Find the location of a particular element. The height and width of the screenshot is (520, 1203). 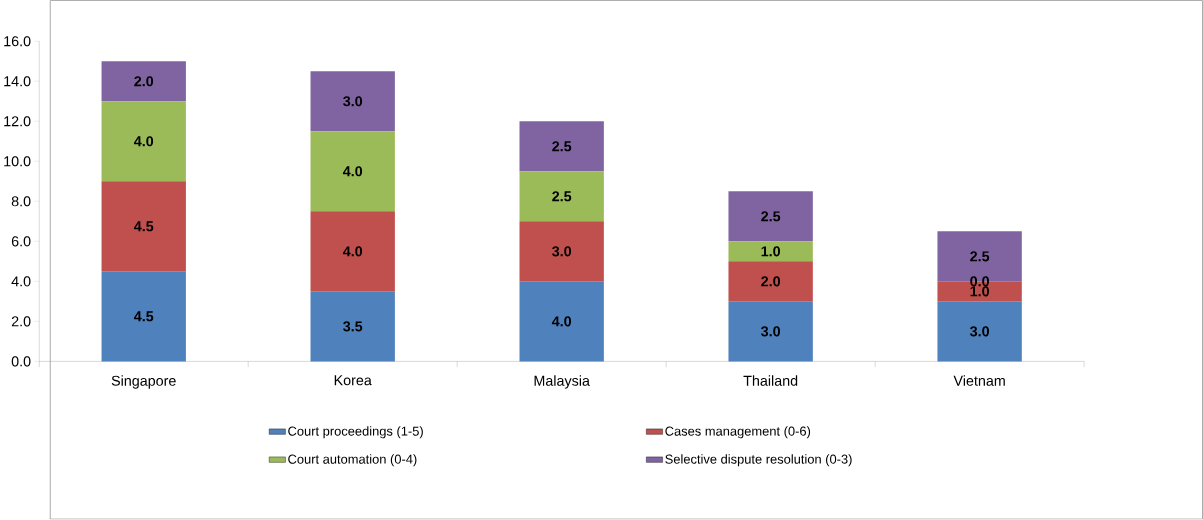

y-tick-label: 0.0 is located at coordinates (21, 361).